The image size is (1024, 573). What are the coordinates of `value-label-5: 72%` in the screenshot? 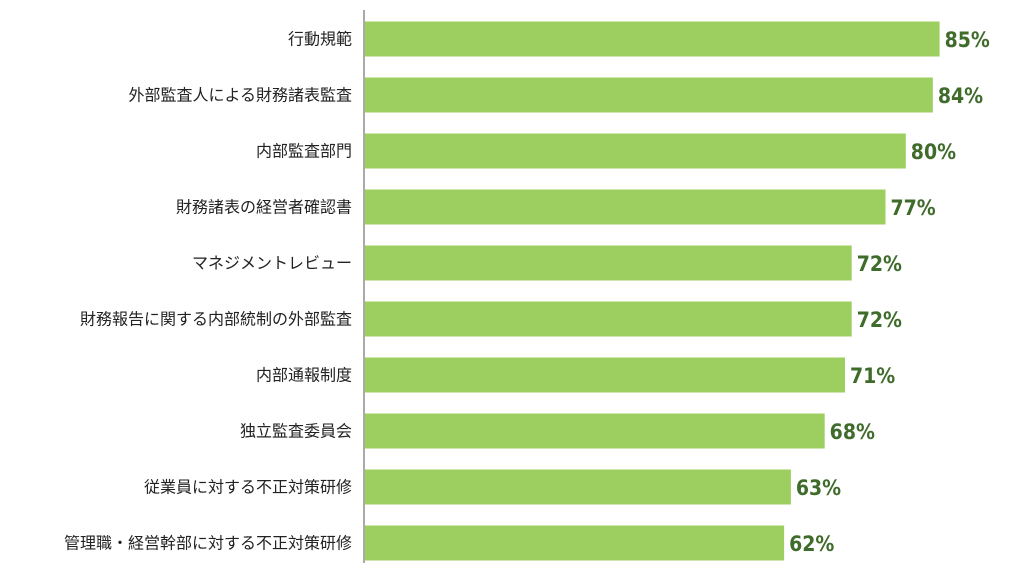 It's located at (879, 264).